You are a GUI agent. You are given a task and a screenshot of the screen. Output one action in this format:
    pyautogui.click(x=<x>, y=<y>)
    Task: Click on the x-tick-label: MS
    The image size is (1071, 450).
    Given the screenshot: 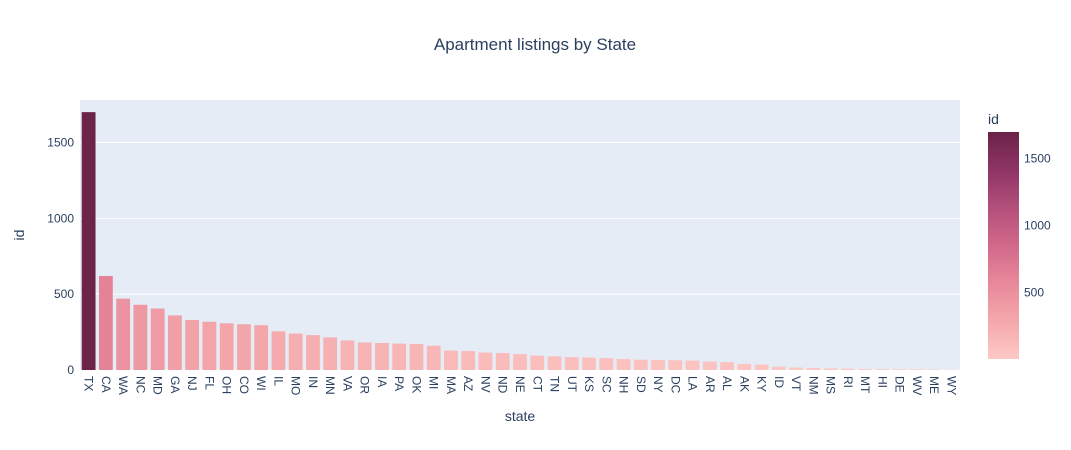 What is the action you would take?
    pyautogui.click(x=831, y=385)
    